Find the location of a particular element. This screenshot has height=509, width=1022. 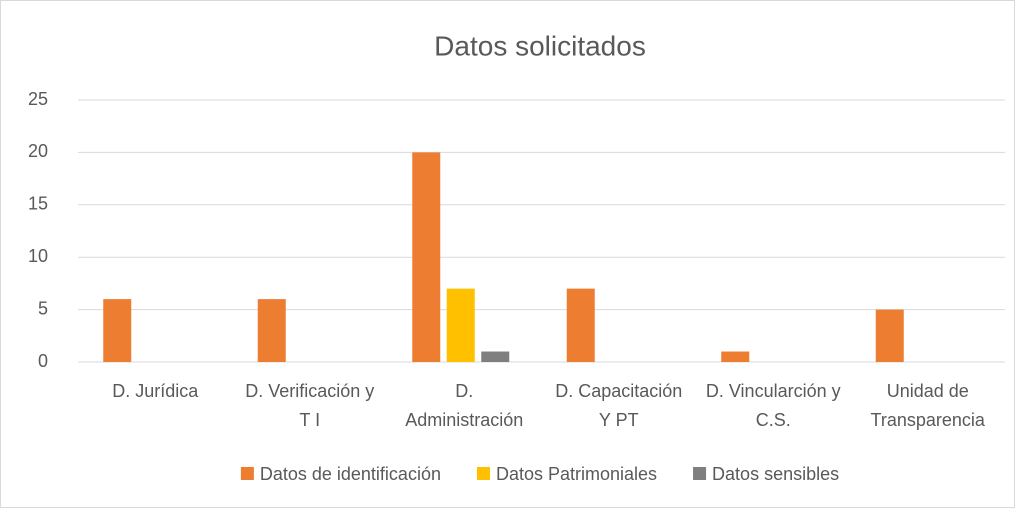

y-tick-label: 0 is located at coordinates (43, 361).